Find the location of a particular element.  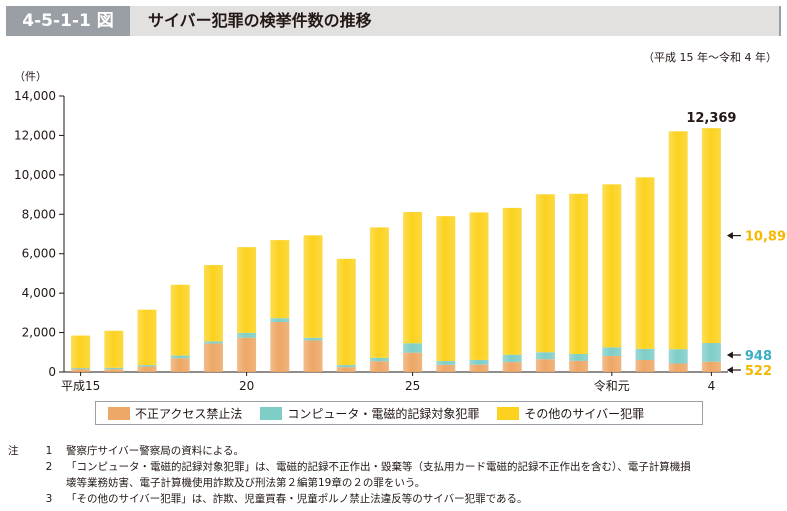

footnote-text: 壊等業務妨害、電子計算機使用詐欺及び刑法第２編第19章の２の罪をいう。 is located at coordinates (246, 483).